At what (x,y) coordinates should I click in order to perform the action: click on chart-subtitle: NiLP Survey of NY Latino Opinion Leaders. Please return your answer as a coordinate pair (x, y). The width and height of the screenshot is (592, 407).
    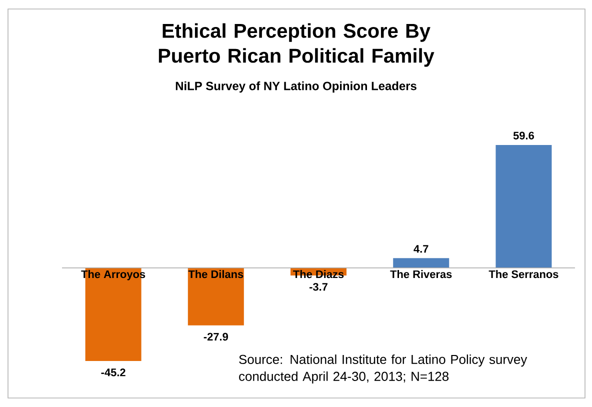
    Looking at the image, I should click on (296, 87).